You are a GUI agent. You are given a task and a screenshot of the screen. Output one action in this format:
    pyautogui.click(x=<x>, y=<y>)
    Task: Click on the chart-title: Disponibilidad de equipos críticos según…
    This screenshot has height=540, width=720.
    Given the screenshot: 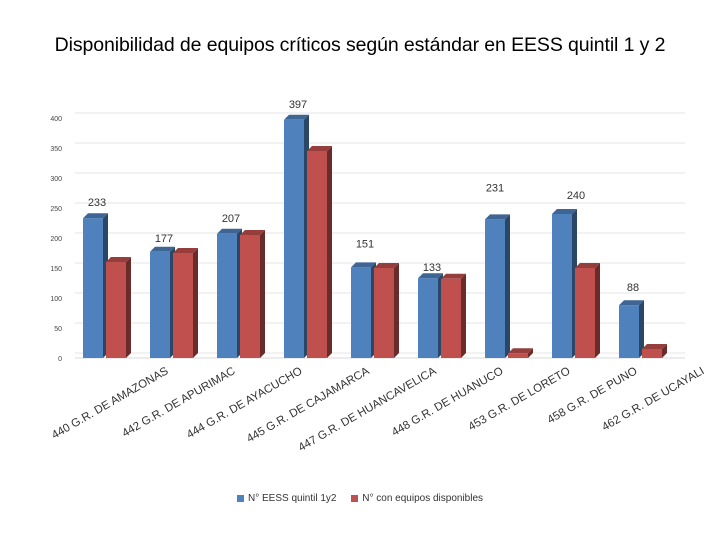 What is the action you would take?
    pyautogui.click(x=360, y=45)
    